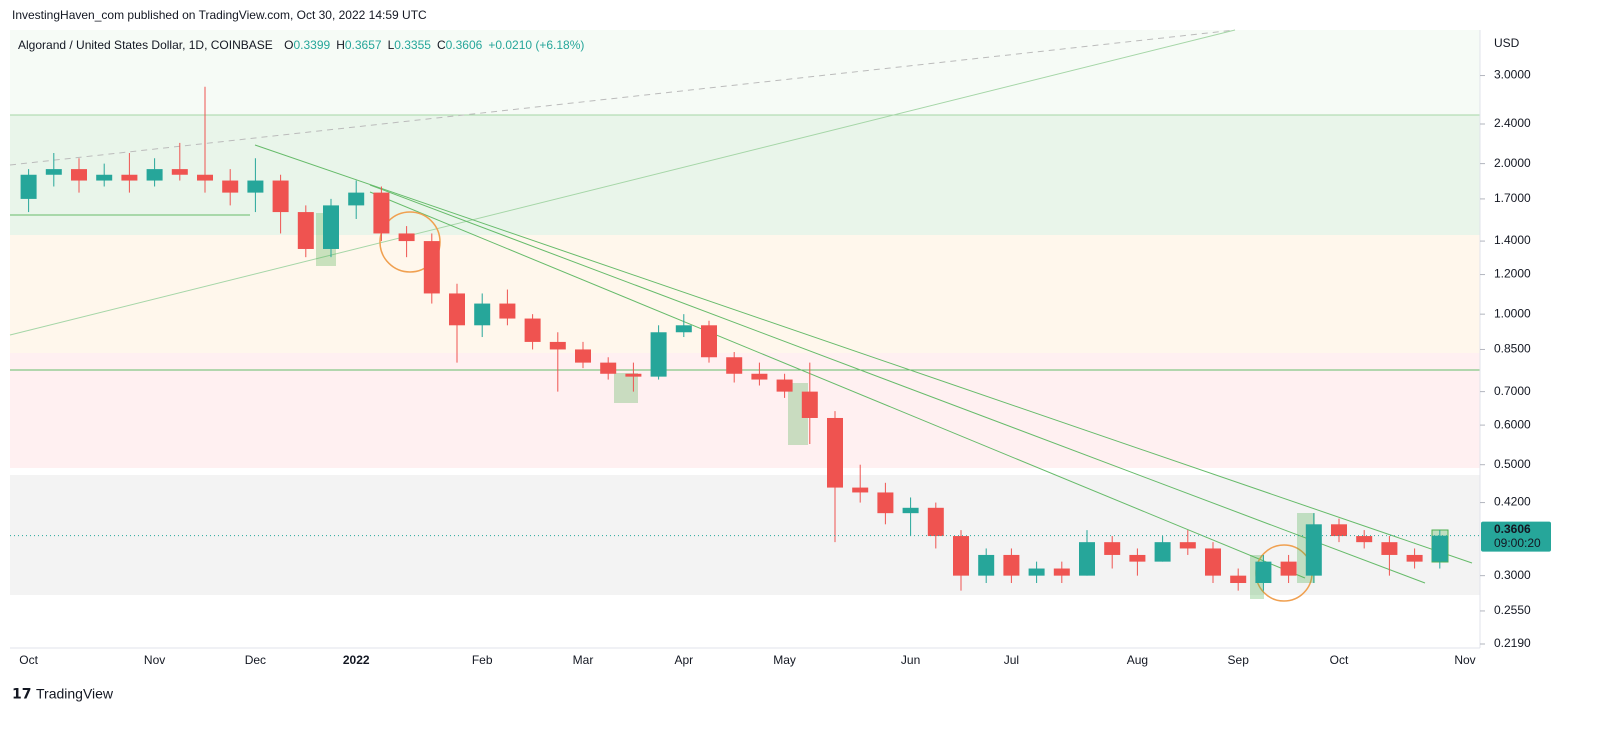  I want to click on y-tick-label: 1.7000, so click(1512, 198).